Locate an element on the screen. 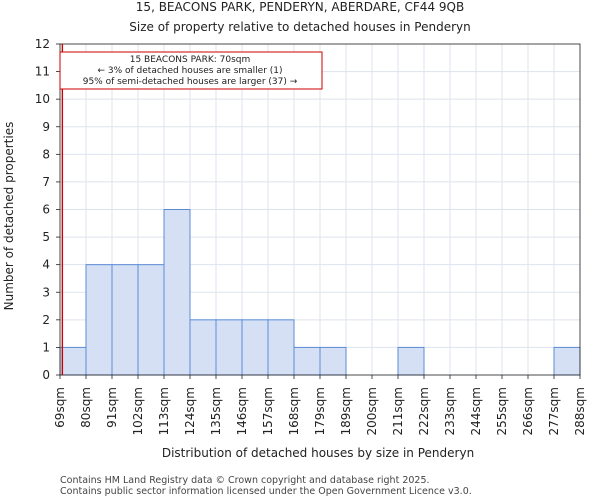  x-tick-label: 179sqm is located at coordinates (320, 411).